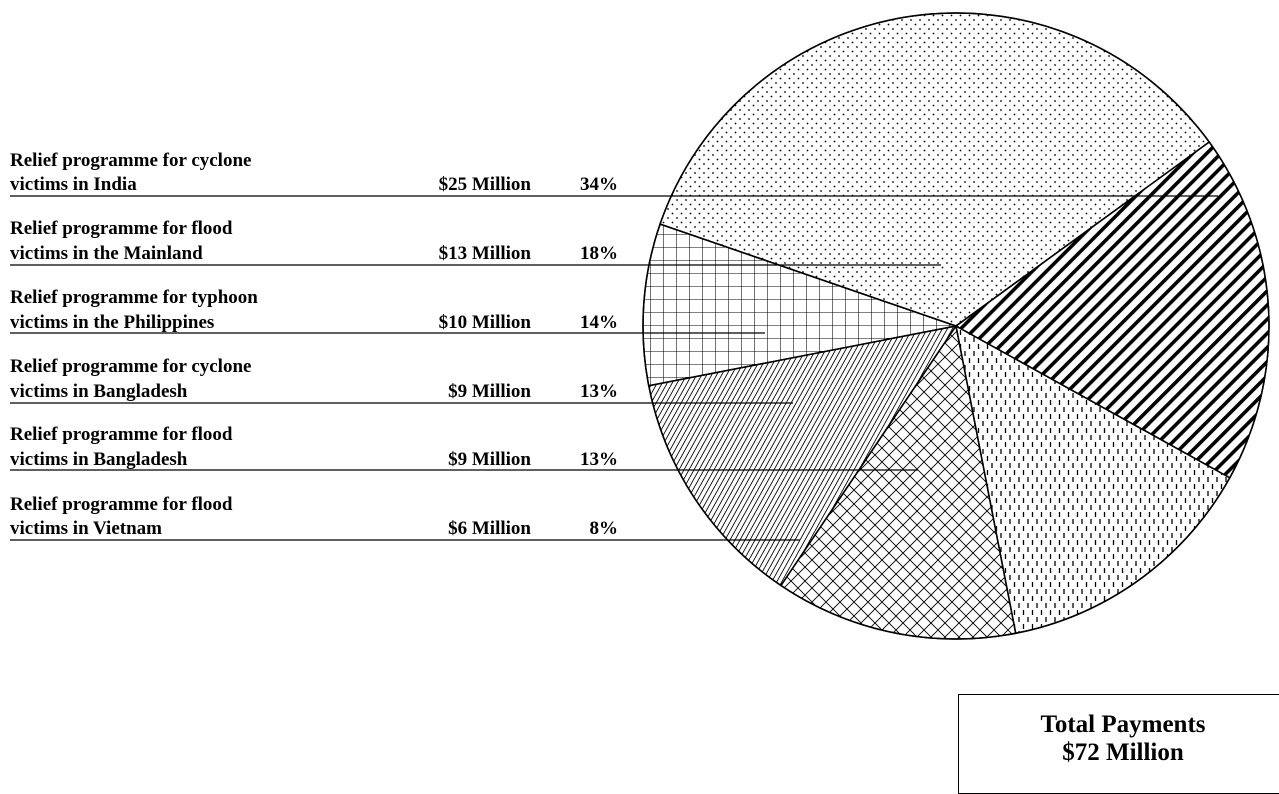  I want to click on total-payments-value: $72 Million, so click(1123, 752).